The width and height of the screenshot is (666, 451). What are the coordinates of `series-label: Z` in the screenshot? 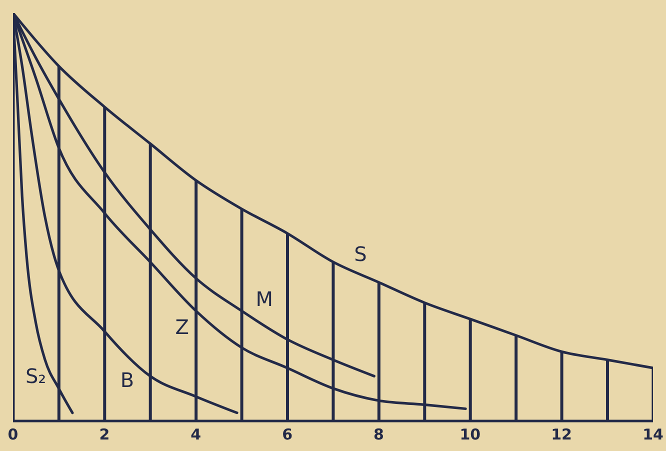 It's located at (182, 327).